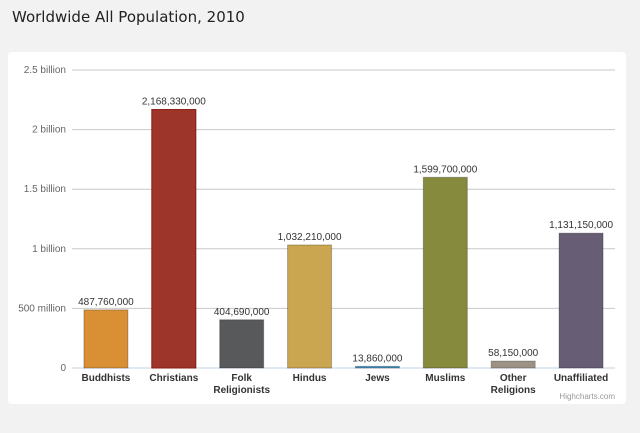 Image resolution: width=640 pixels, height=433 pixels. Describe the element at coordinates (310, 237) in the screenshot. I see `data-label: 1,032,210,000` at that location.